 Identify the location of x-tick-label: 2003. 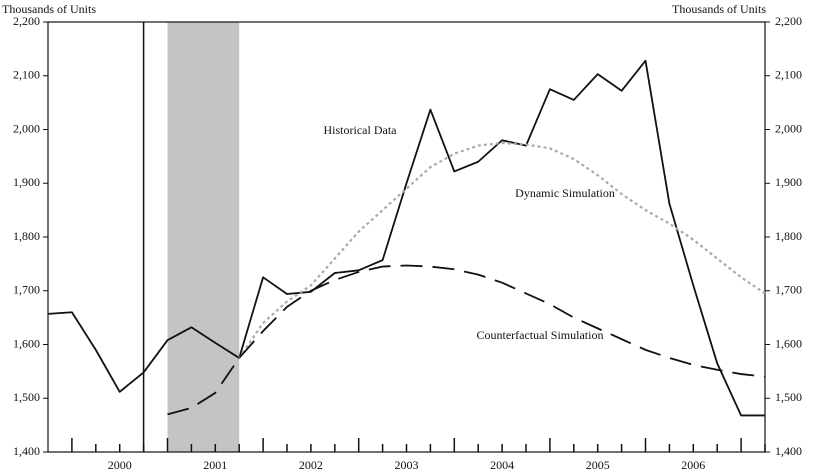
(407, 465).